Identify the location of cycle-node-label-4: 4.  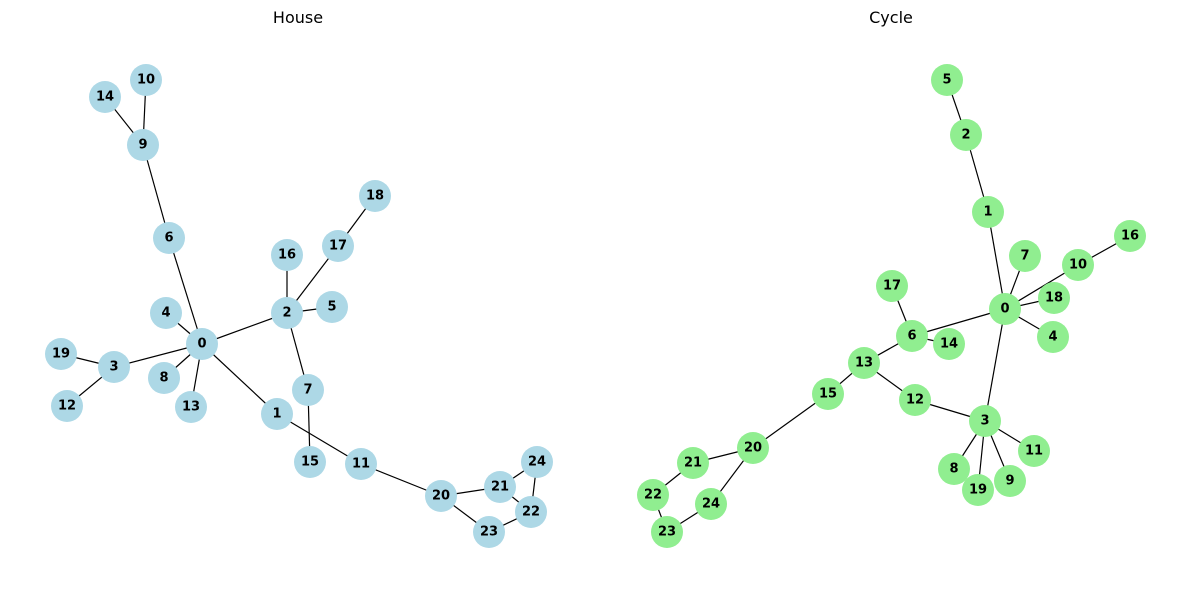
(1052, 337).